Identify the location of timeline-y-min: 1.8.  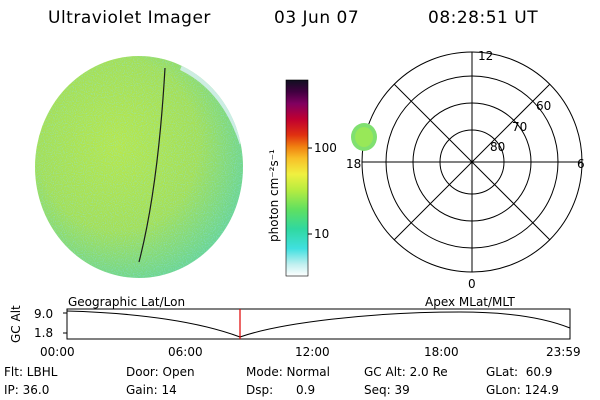
(44, 333).